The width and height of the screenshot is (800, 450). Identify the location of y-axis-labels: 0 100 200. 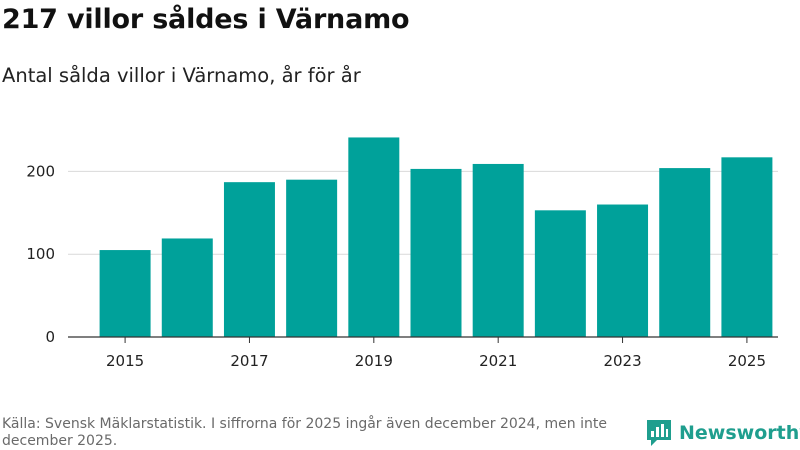
(40, 254).